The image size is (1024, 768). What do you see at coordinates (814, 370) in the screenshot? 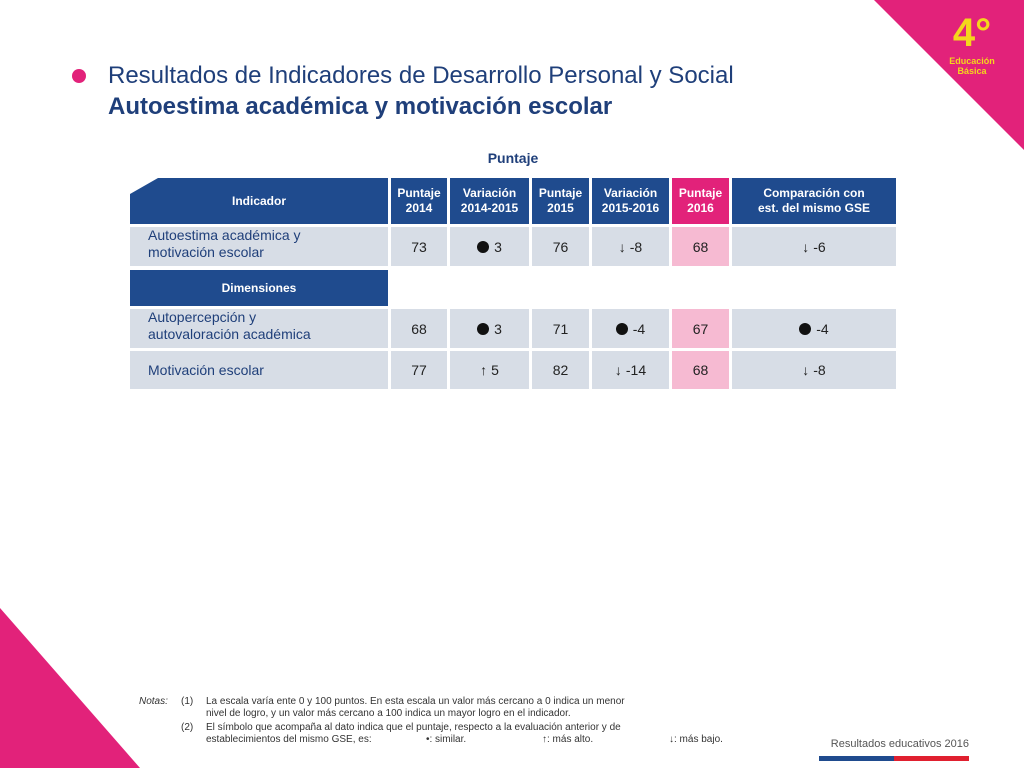
I see `cell-comparacion: ↓ -8` at bounding box center [814, 370].